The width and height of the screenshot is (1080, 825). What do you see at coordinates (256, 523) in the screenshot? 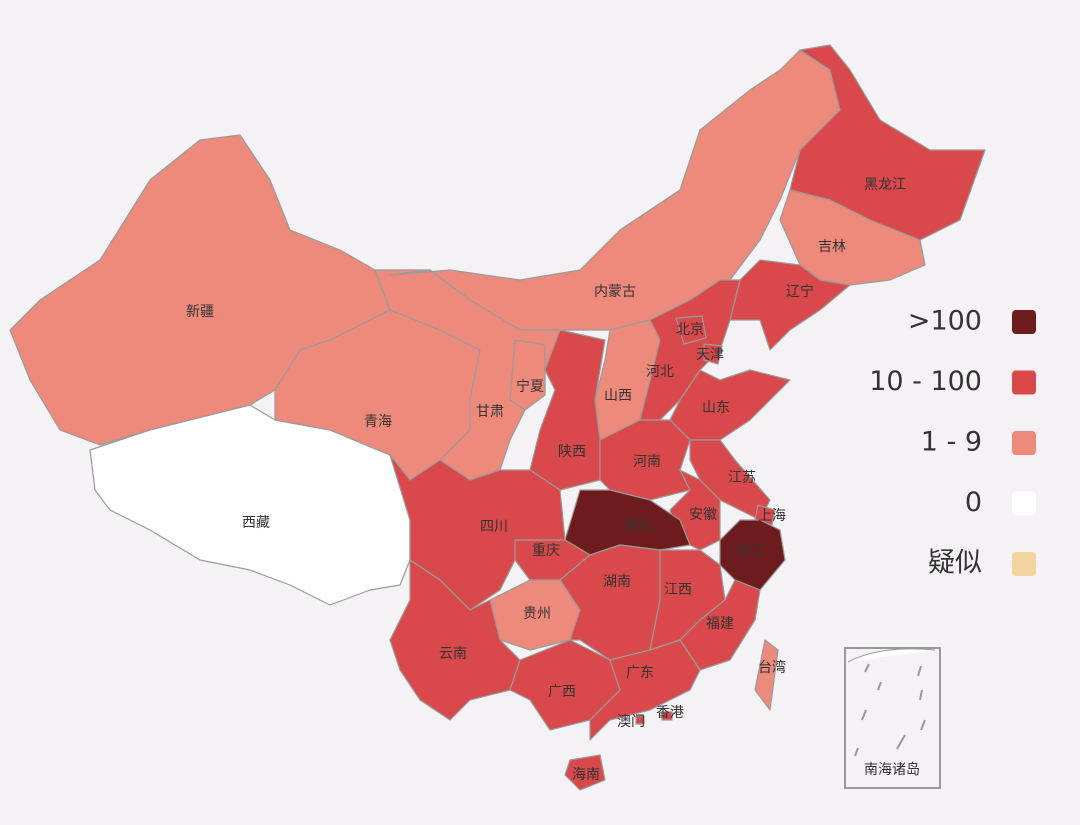
I see `region-label: 西藏` at bounding box center [256, 523].